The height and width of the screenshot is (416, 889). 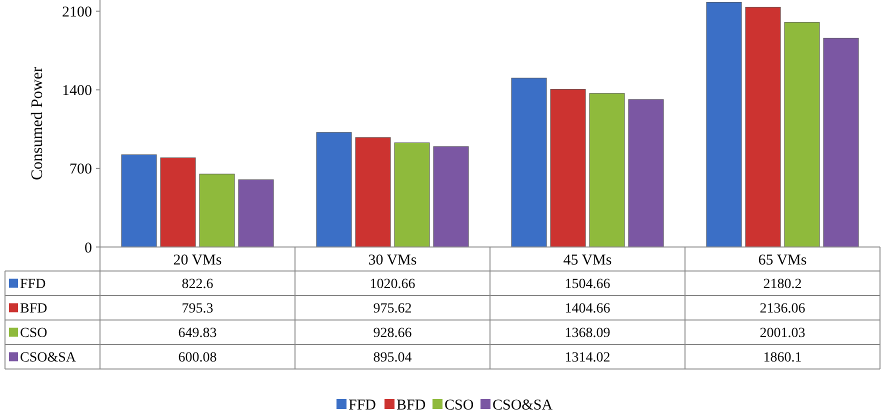 What do you see at coordinates (783, 334) in the screenshot?
I see `data-label: 2001.03` at bounding box center [783, 334].